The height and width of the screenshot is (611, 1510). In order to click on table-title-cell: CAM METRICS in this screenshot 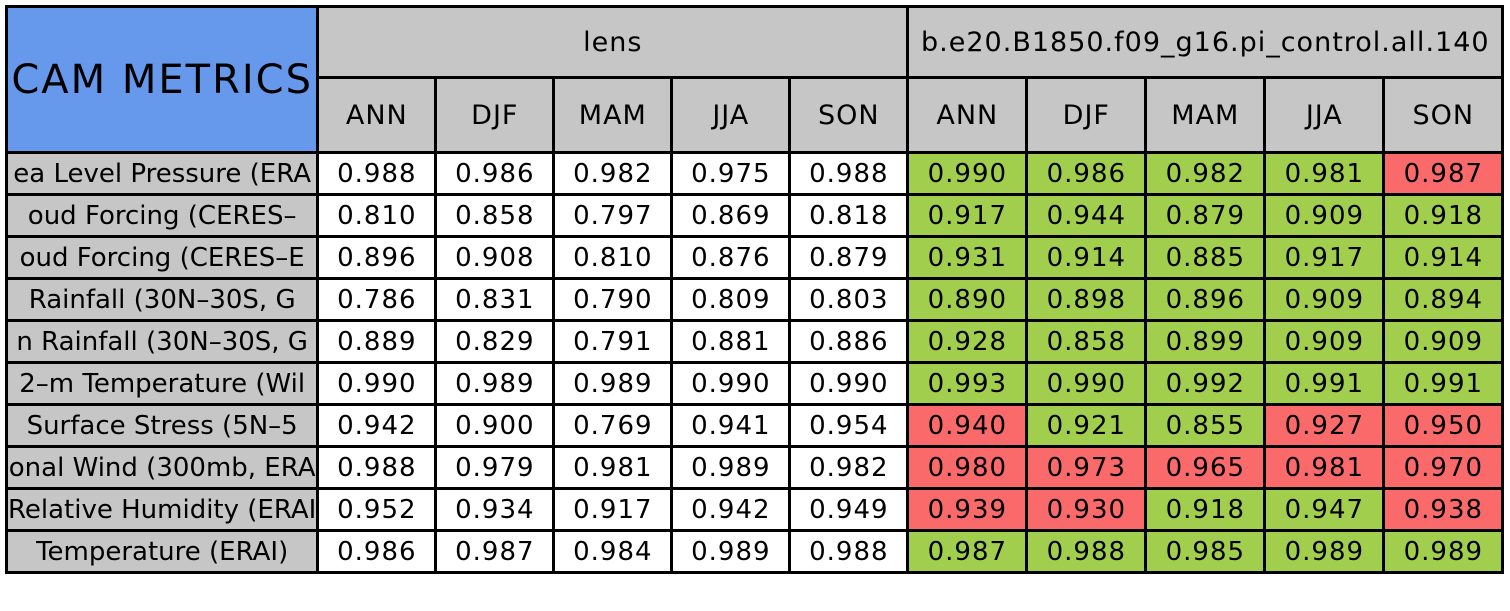, I will do `click(162, 79)`.